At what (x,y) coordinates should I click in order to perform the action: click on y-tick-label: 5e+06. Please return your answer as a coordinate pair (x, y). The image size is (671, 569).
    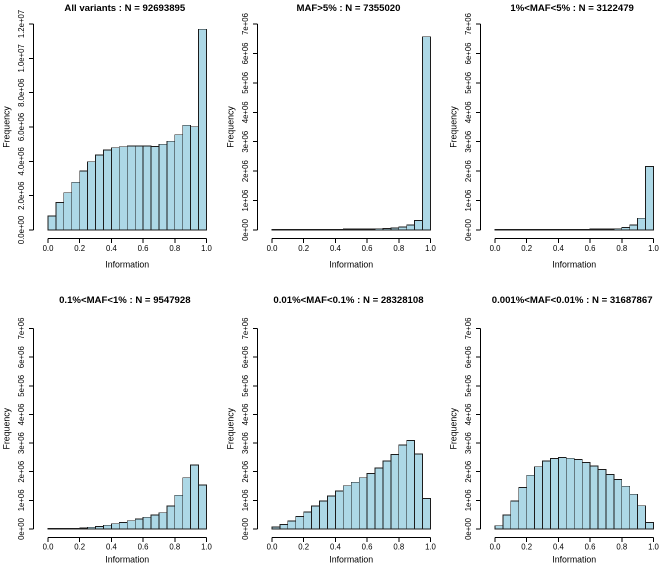
    Looking at the image, I should click on (21, 386).